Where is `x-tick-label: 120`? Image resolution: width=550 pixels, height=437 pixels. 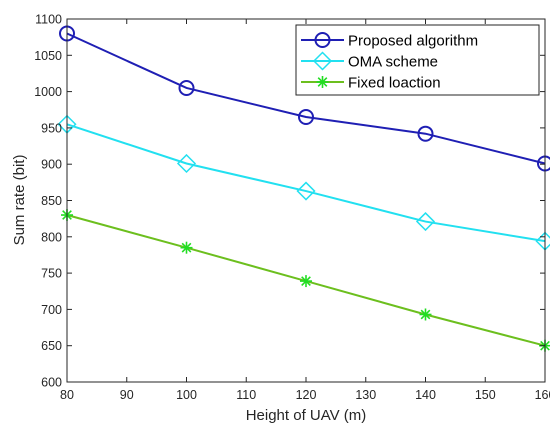
x-tick-label: 120 is located at coordinates (306, 395).